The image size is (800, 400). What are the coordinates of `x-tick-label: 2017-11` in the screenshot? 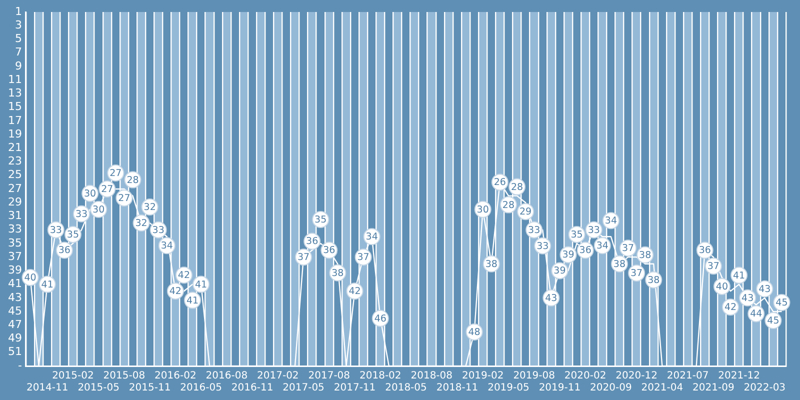 It's located at (355, 388).